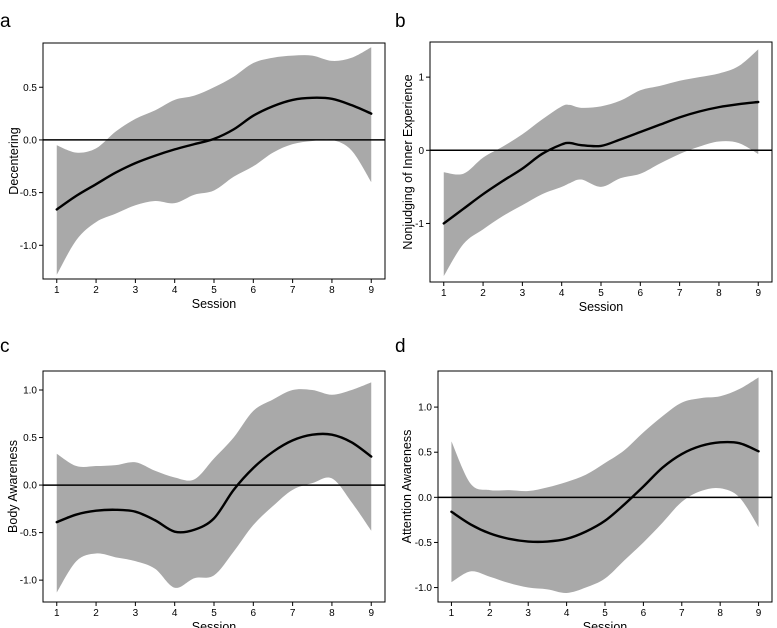  Describe the element at coordinates (421, 78) in the screenshot. I see `y-tick-label: 1` at that location.